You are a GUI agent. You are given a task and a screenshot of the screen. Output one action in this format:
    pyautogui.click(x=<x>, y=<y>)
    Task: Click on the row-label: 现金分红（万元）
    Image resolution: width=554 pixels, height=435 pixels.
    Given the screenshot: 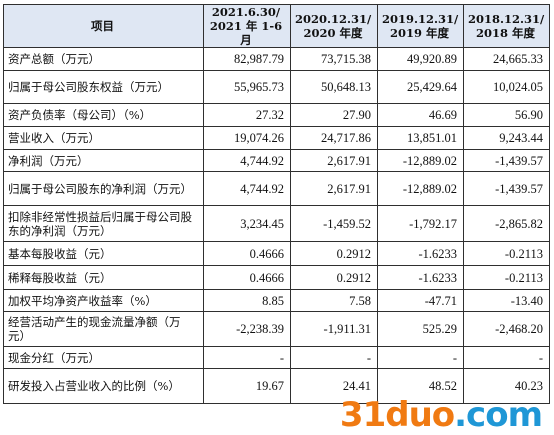 What is the action you would take?
    pyautogui.click(x=103, y=357)
    